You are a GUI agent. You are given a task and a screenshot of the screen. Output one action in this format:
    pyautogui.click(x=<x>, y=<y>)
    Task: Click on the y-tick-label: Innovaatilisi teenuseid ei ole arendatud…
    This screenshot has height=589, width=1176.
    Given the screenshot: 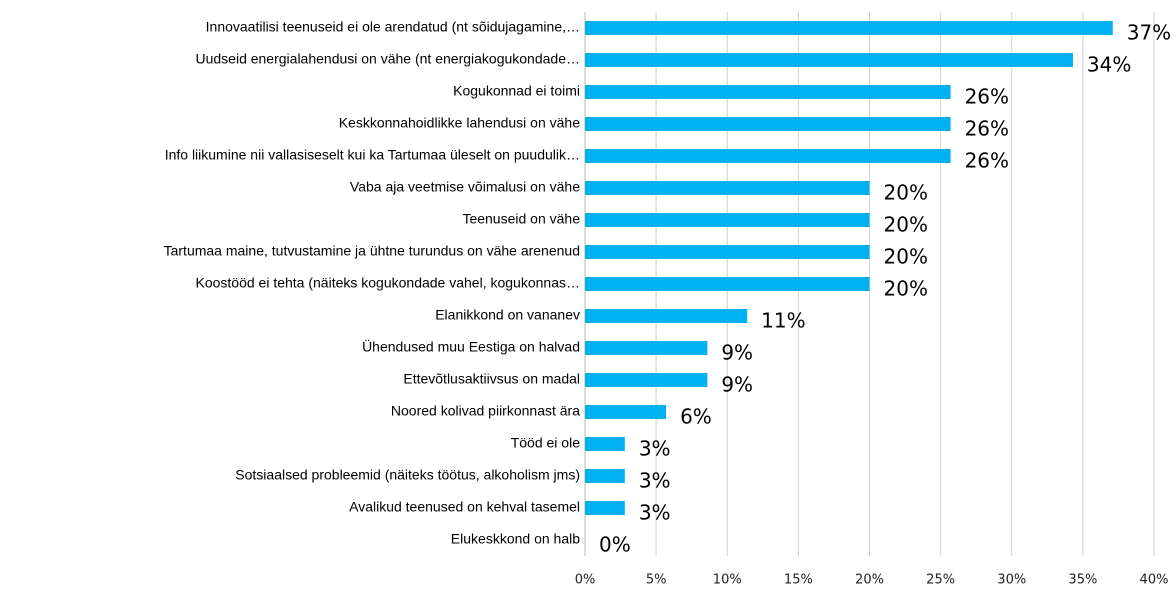 What is the action you would take?
    pyautogui.click(x=393, y=27)
    